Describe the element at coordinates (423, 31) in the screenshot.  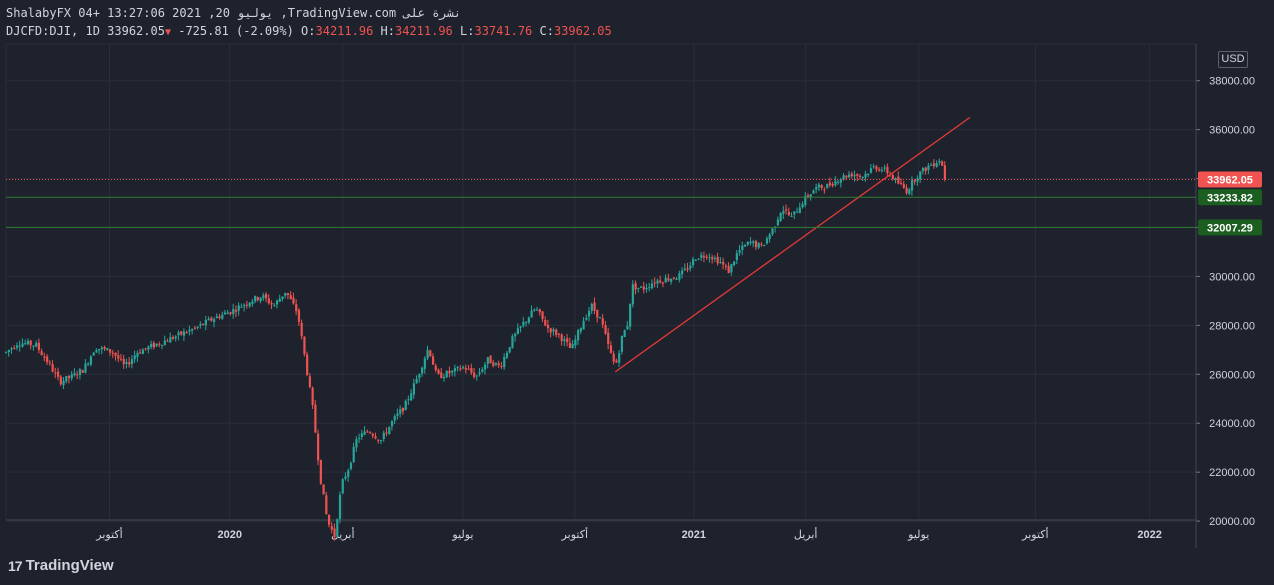
I see `high-value: 34211.96` at that location.